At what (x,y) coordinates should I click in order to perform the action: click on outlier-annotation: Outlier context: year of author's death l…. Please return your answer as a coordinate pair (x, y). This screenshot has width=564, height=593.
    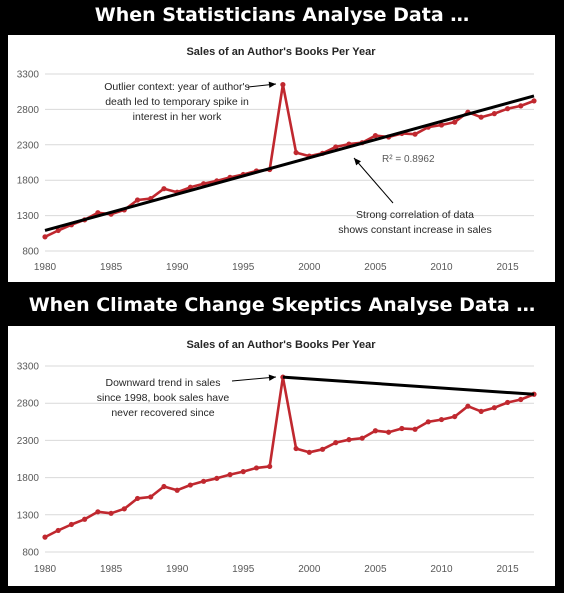
    Looking at the image, I should click on (177, 102).